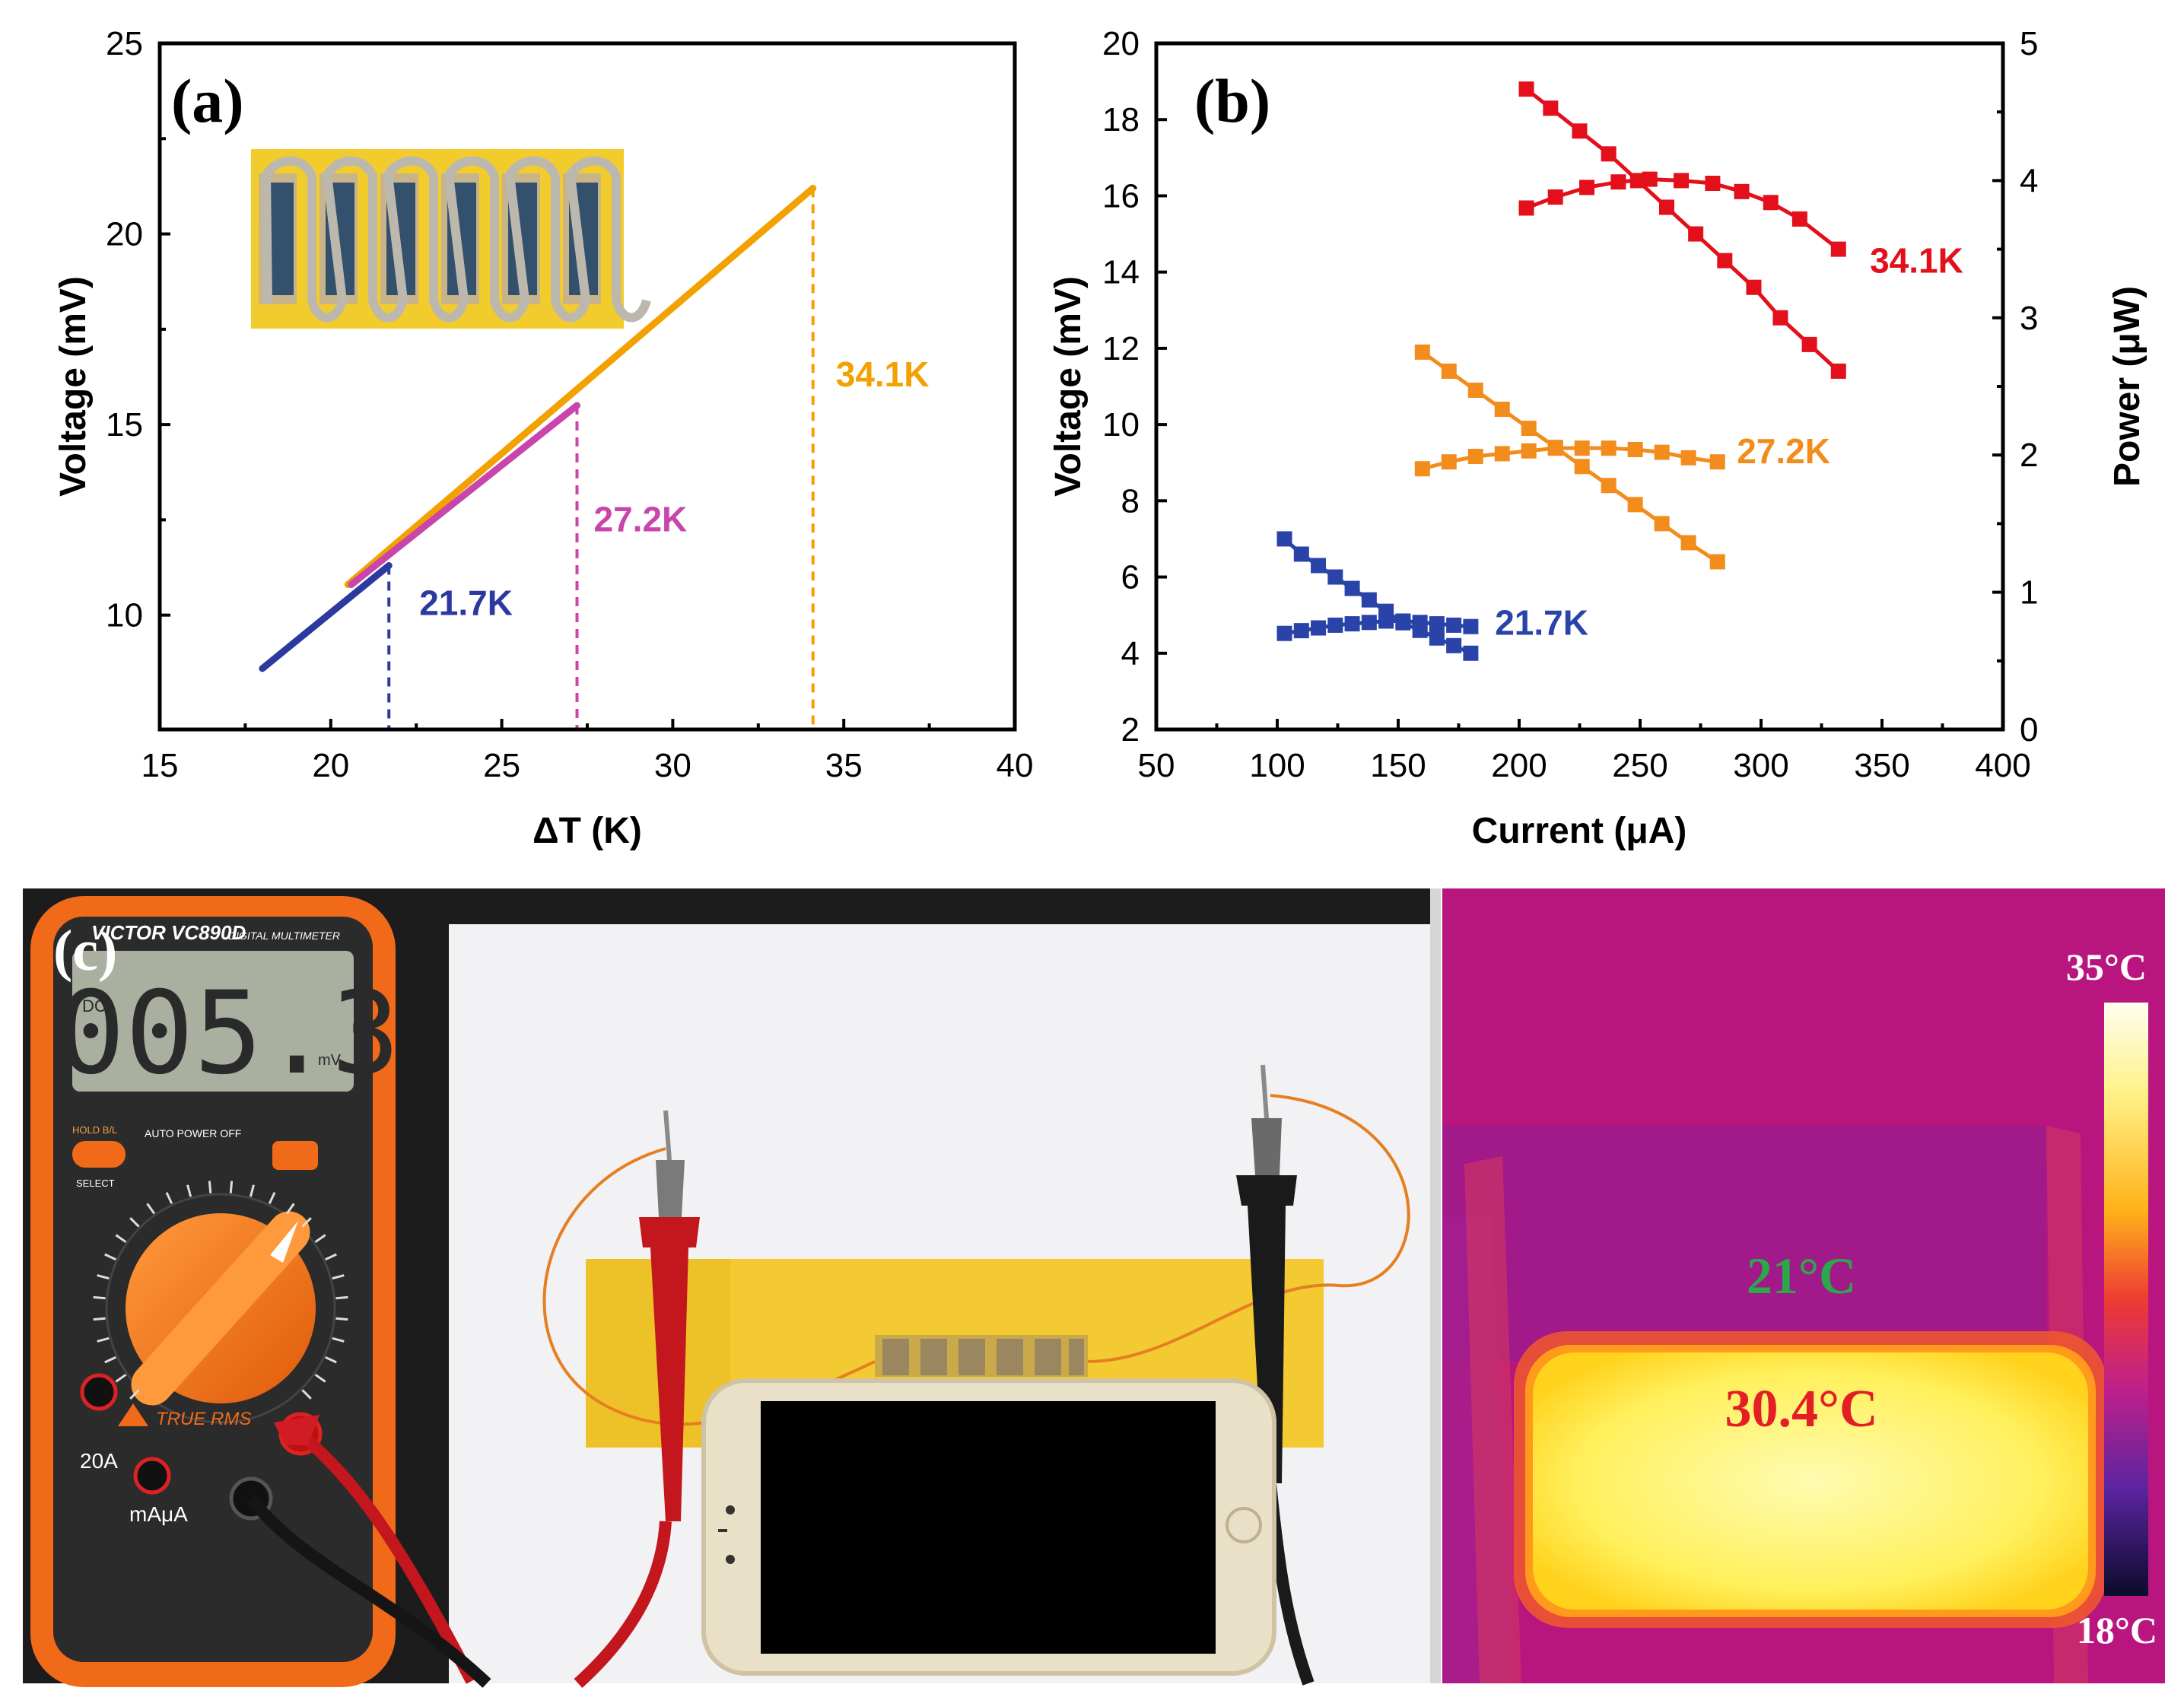 The image size is (2184, 1694). What do you see at coordinates (1130, 730) in the screenshot?
I see `panel-b-y-tick-label: 2` at bounding box center [1130, 730].